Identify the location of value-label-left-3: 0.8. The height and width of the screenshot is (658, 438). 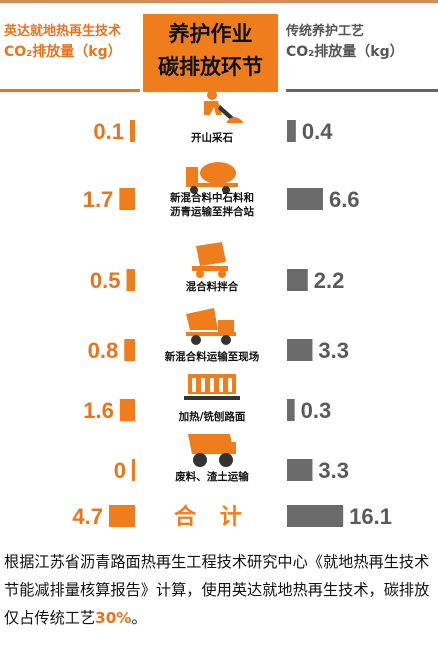
(103, 350).